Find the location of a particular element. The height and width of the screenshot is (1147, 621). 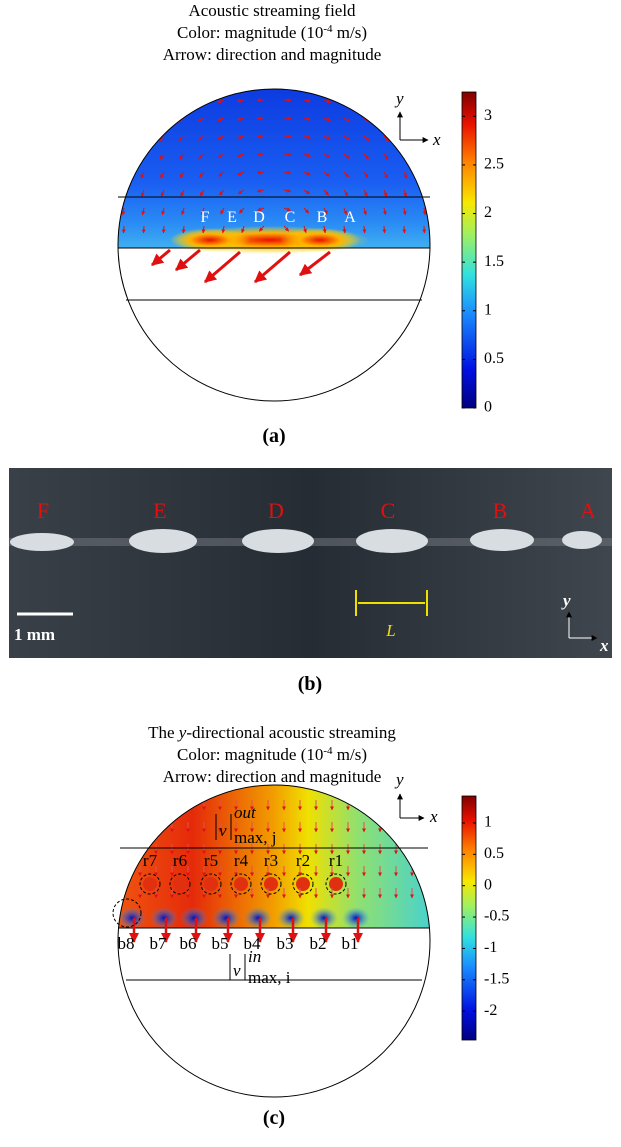

region-label: r4 is located at coordinates (241, 860).